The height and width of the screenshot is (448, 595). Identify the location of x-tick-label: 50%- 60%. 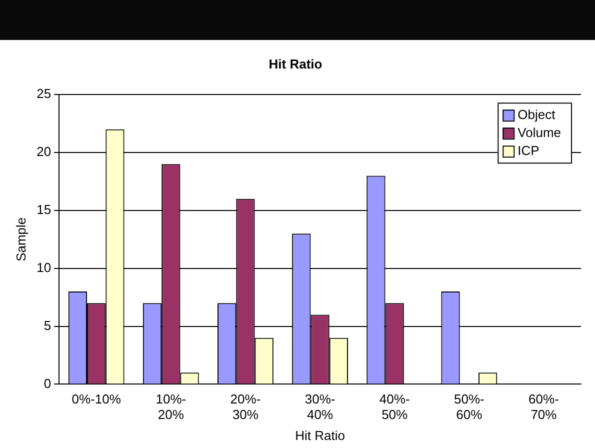
(469, 407).